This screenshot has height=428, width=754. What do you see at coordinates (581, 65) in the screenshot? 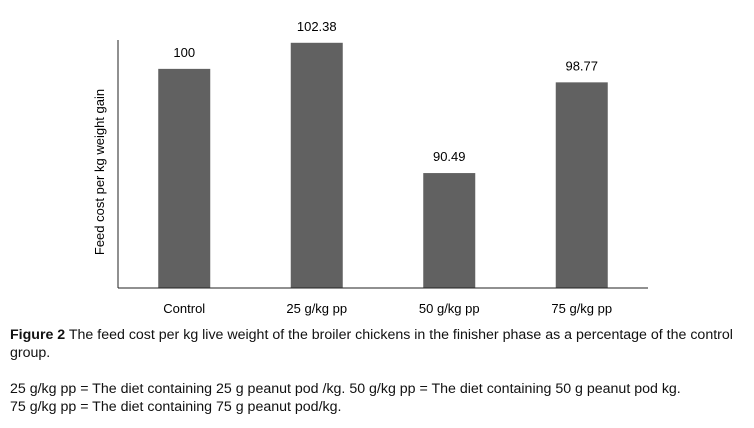
I see `data-label-3: 98.77` at bounding box center [581, 65].